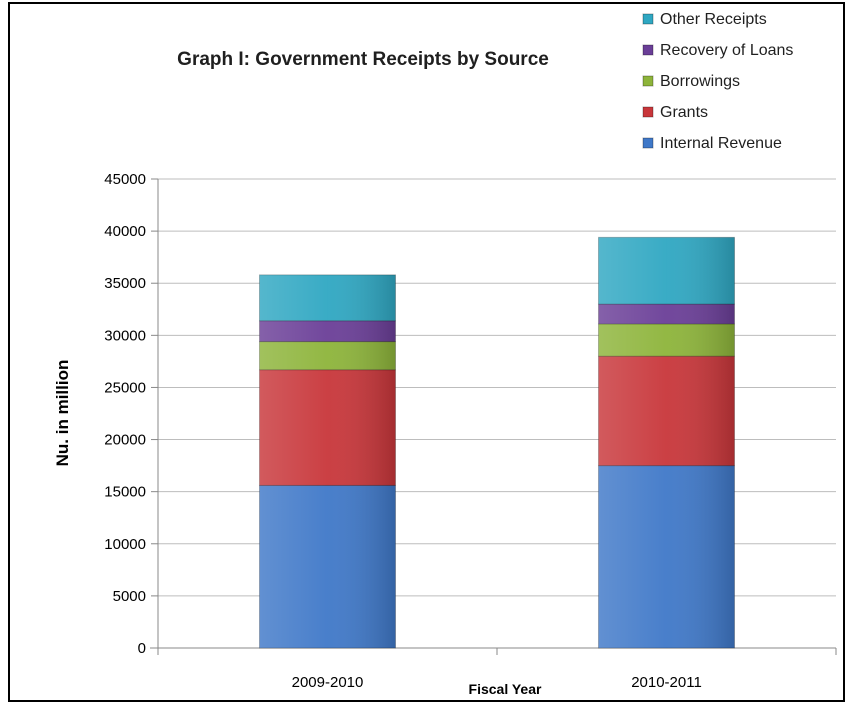 The width and height of the screenshot is (851, 702). What do you see at coordinates (700, 81) in the screenshot?
I see `legend-label: Borrowings` at bounding box center [700, 81].